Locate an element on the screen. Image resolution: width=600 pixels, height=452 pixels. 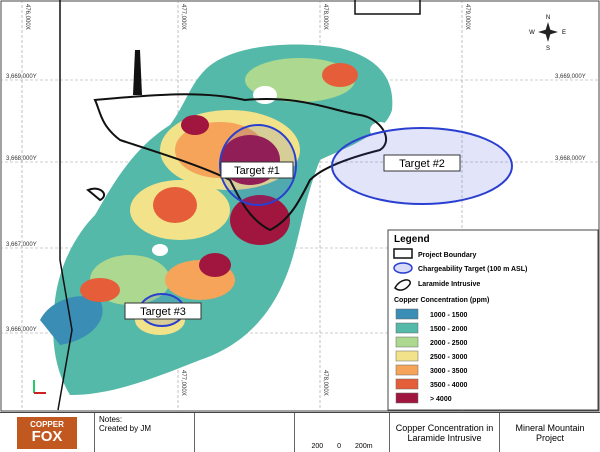
legend-item: Chargeability Target (100 m ASL) is located at coordinates (472, 269).